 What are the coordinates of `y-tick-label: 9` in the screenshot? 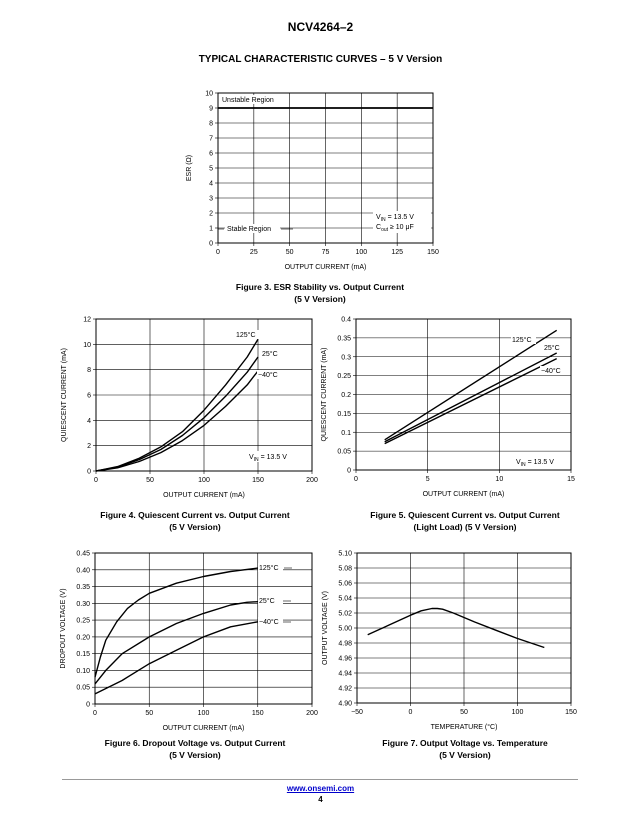 It's located at (211, 109).